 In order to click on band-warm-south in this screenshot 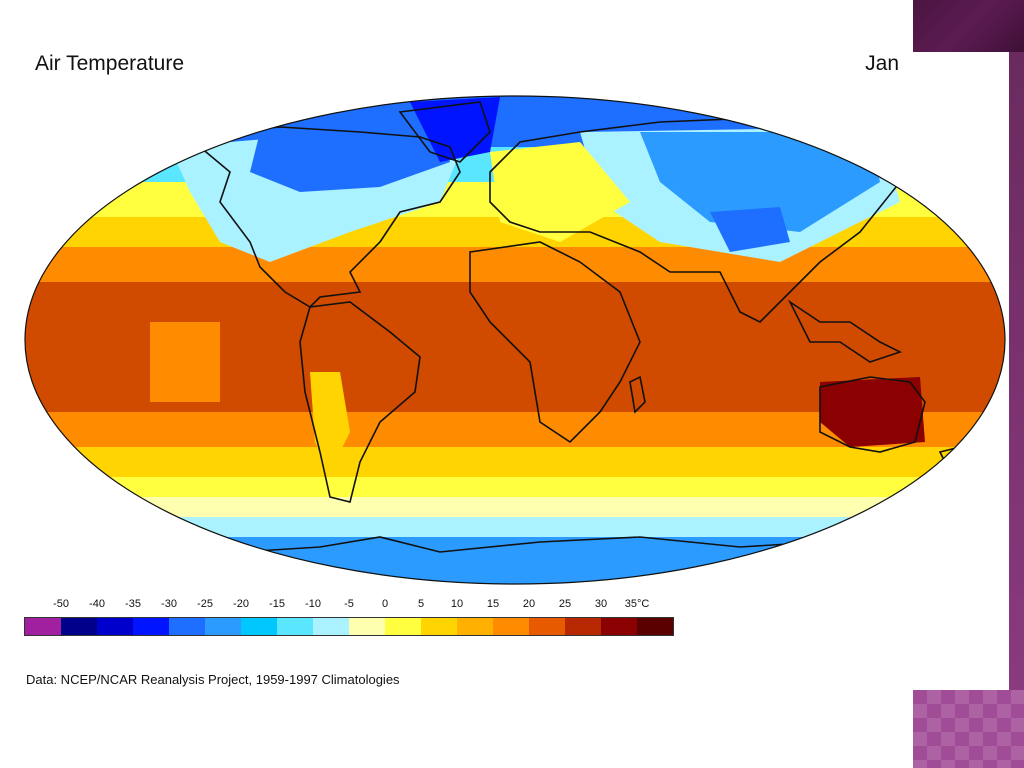, I will do `click(515, 464)`.